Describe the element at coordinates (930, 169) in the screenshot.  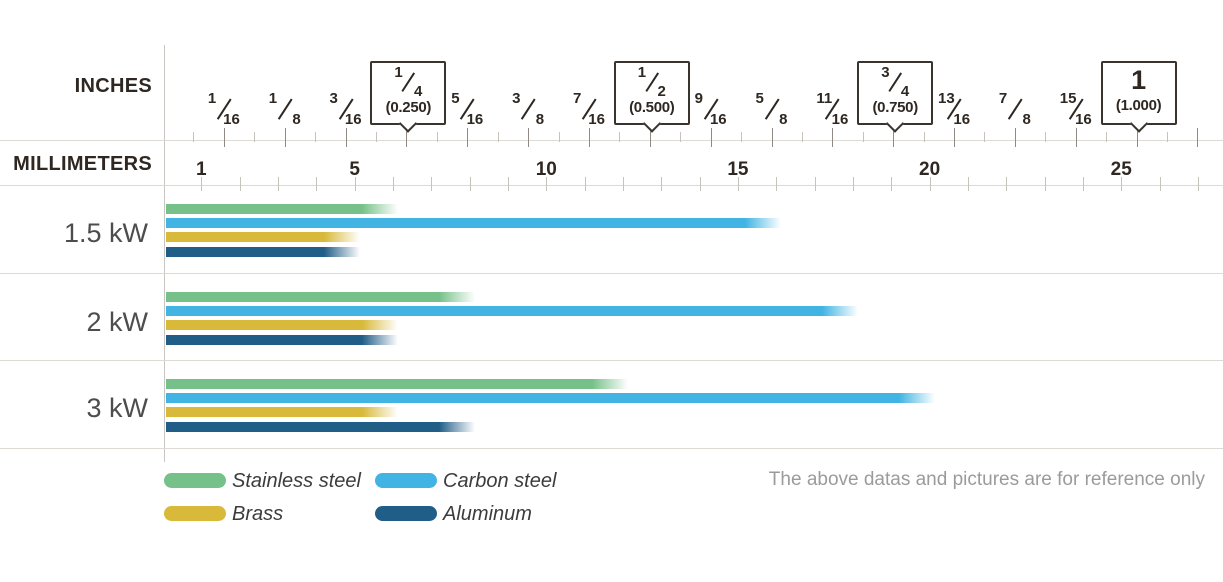
I see `mm-tick-label: 20` at that location.